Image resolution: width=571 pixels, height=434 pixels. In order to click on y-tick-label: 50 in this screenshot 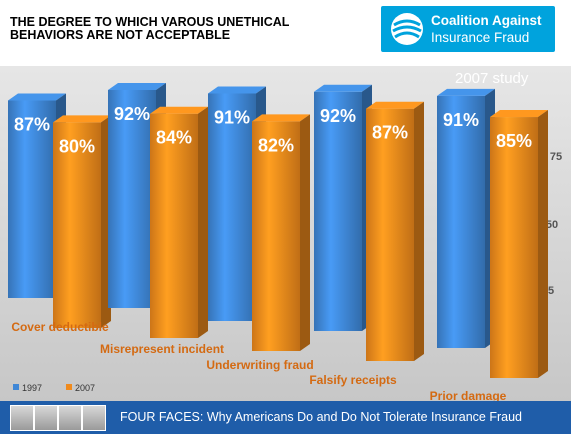, I will do `click(552, 225)`.